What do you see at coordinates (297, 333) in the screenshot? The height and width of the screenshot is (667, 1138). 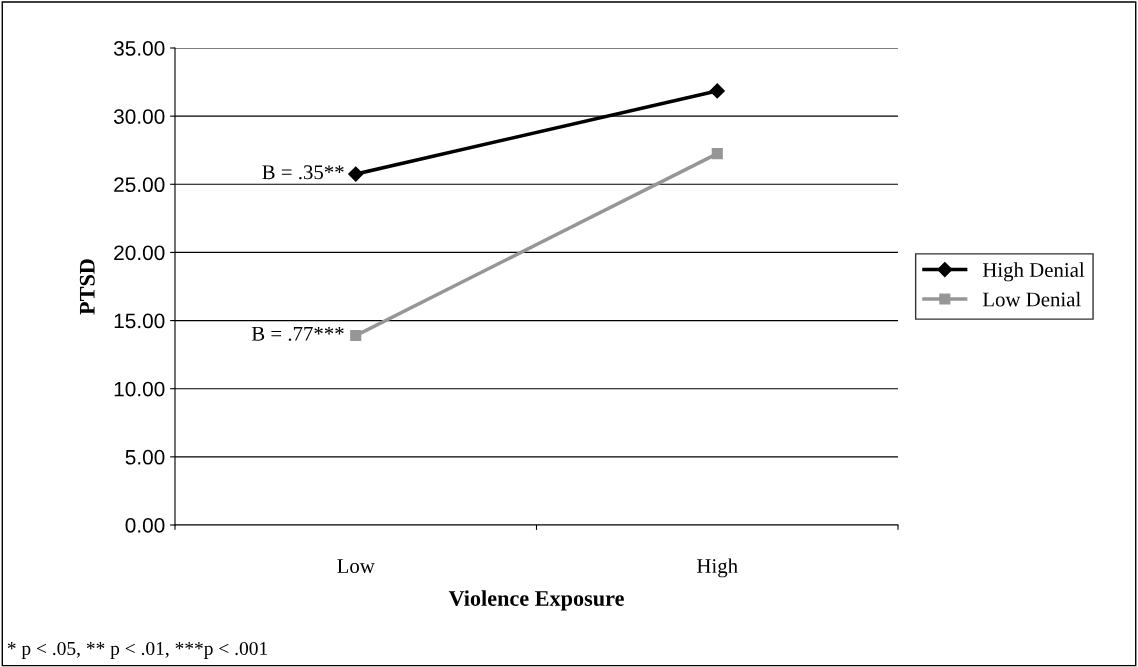 I see `annotation: B = .77***` at bounding box center [297, 333].